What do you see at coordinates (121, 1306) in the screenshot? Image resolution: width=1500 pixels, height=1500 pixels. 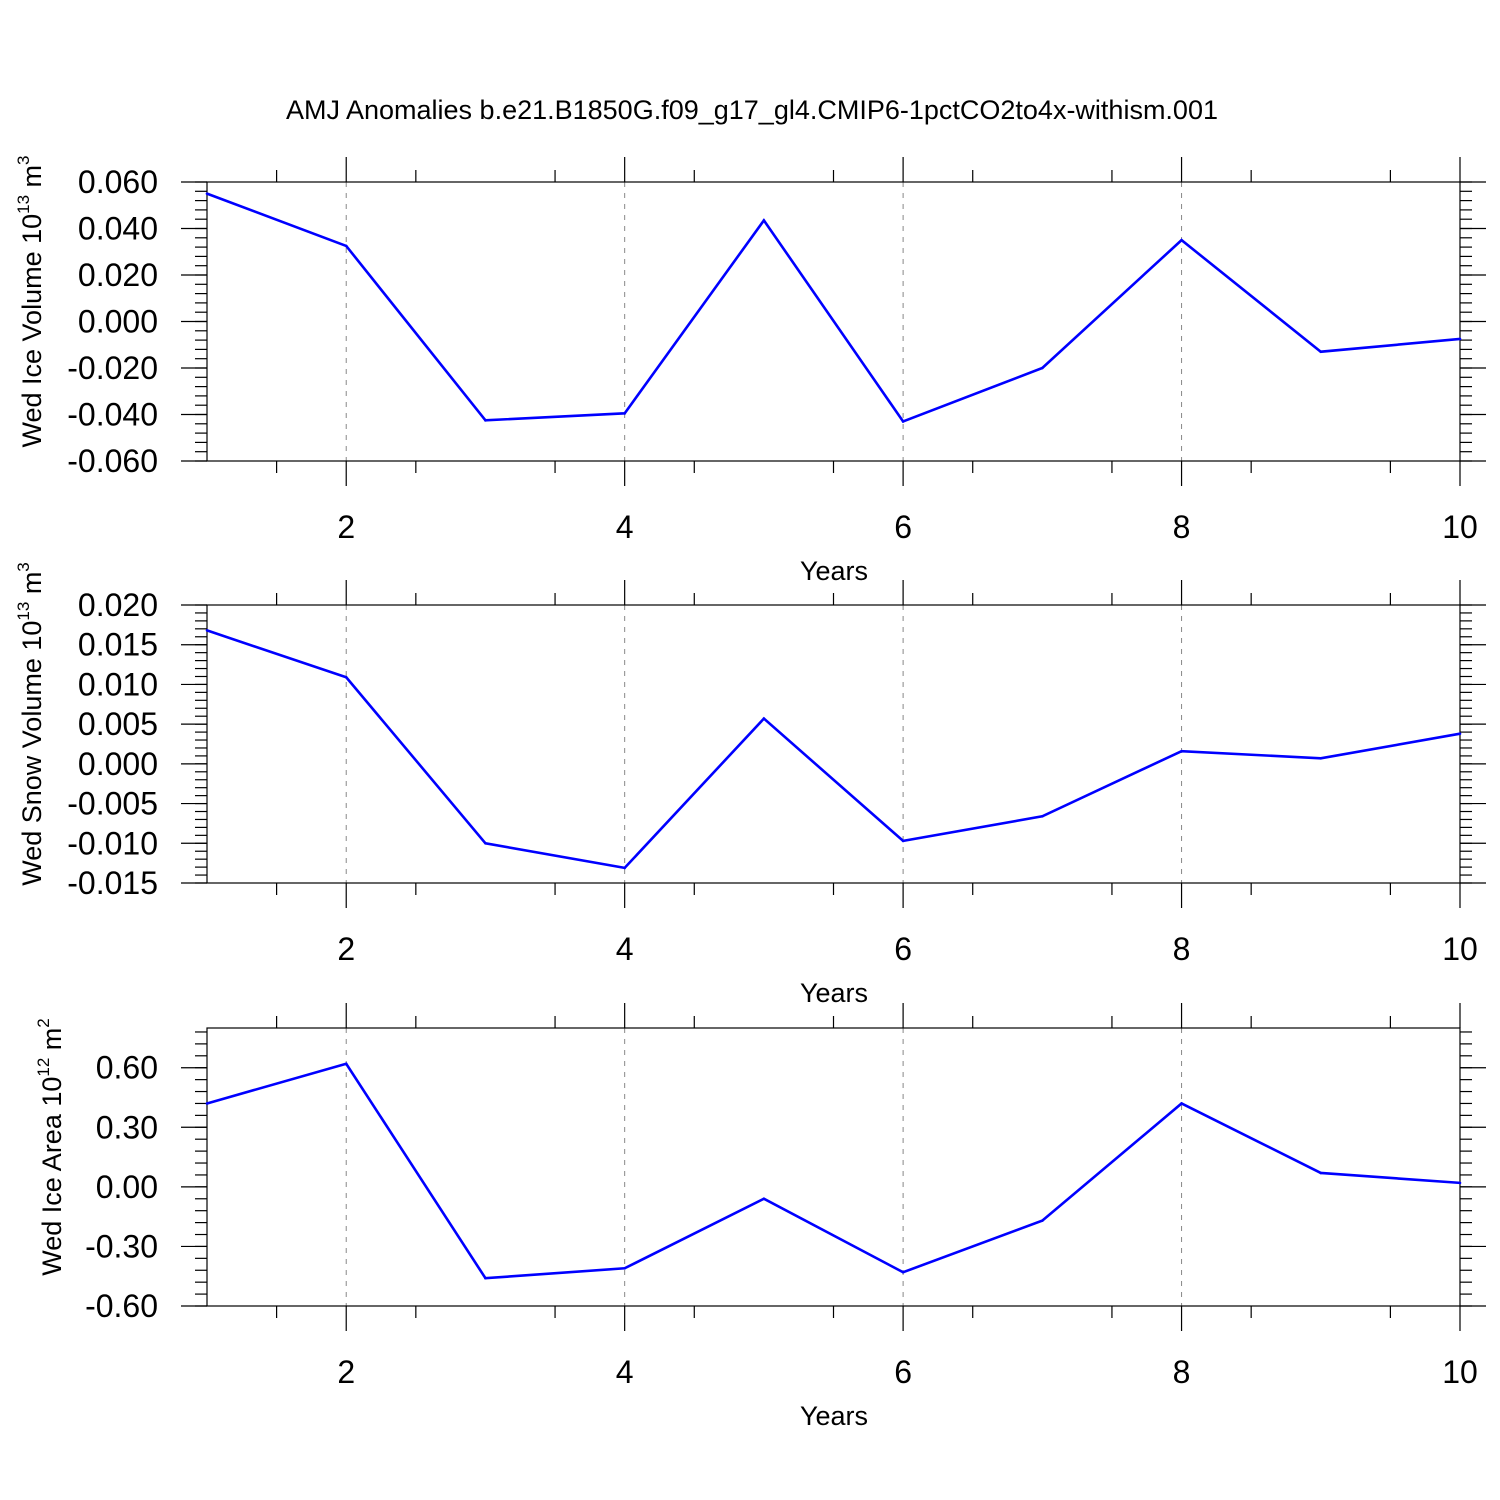 I see `y-tick-label: -0.60` at bounding box center [121, 1306].